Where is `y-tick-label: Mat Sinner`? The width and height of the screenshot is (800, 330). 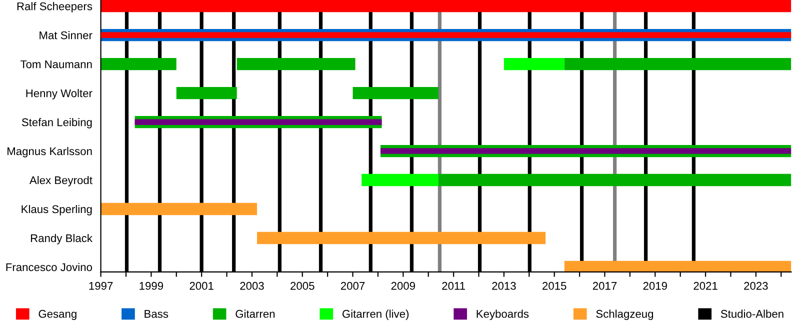
y-tick-label: Mat Sinner is located at coordinates (66, 35).